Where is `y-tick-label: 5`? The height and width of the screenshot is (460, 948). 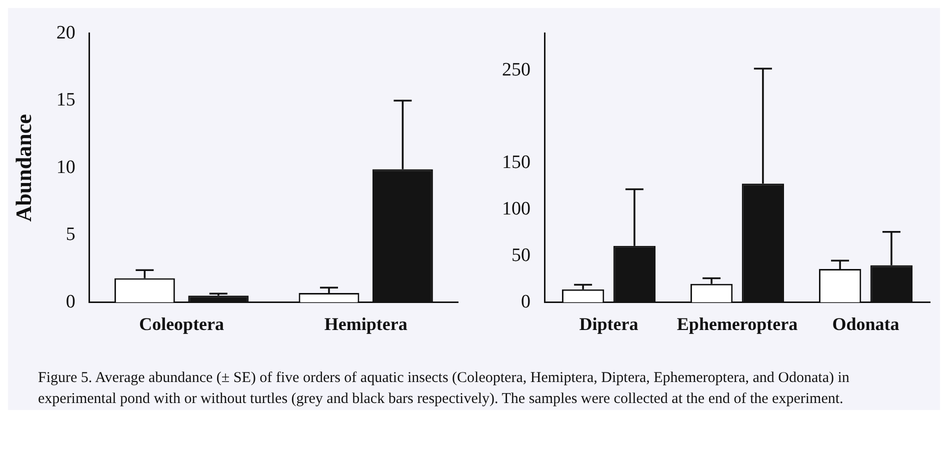 y-tick-label: 5 is located at coordinates (71, 235).